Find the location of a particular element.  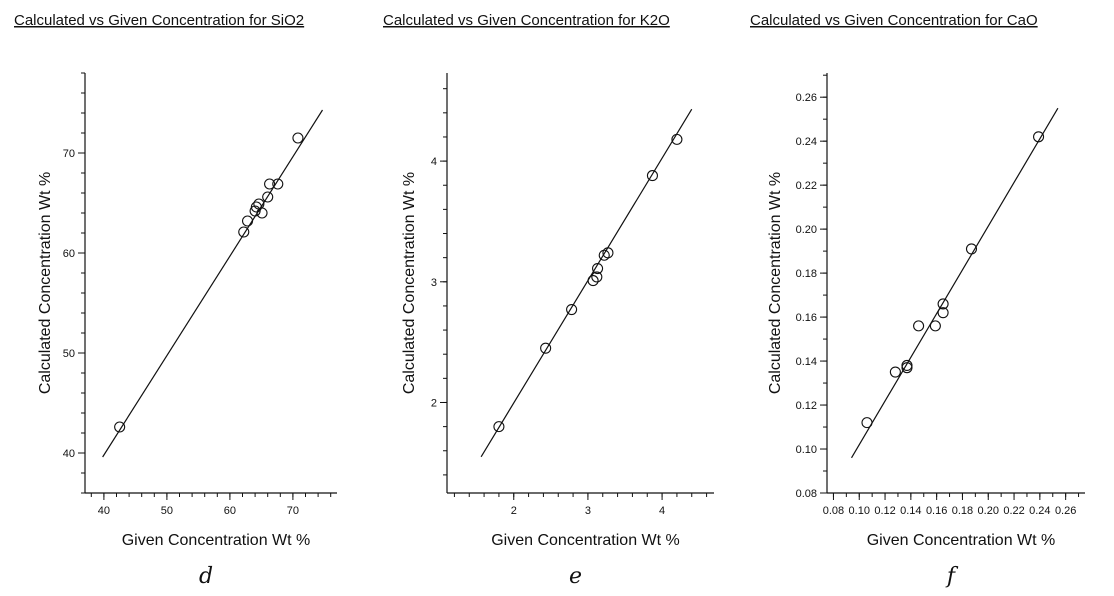

y-tick-label: 0.22 is located at coordinates (806, 186).